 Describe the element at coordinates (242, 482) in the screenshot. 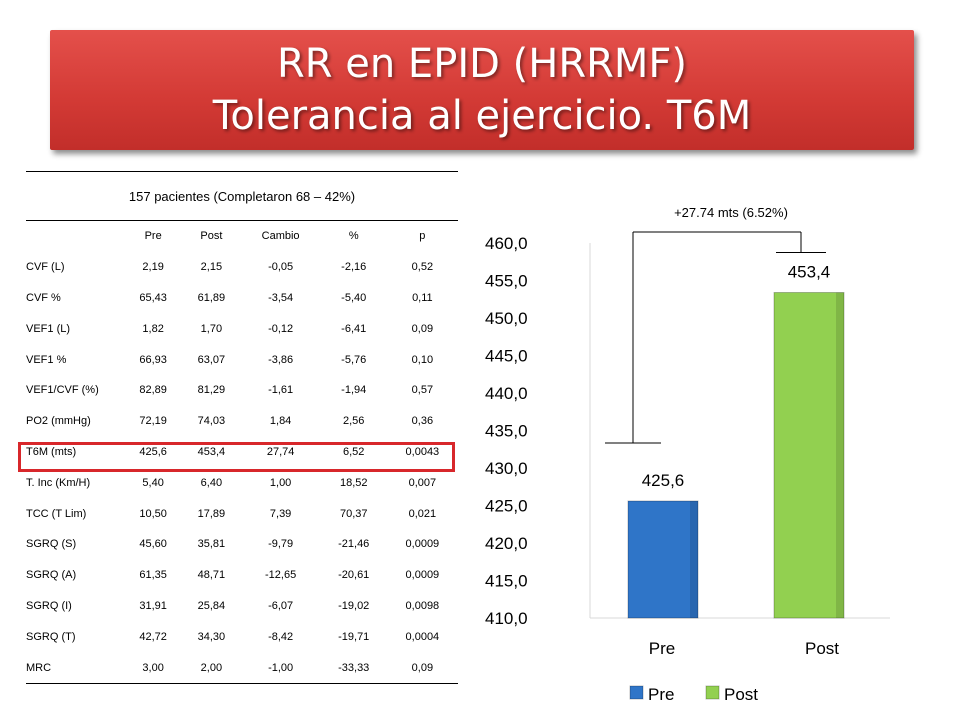

I see `table-row: T. Inc (Km/H) 5,40 6,40 1,00 18,52 0,007` at that location.